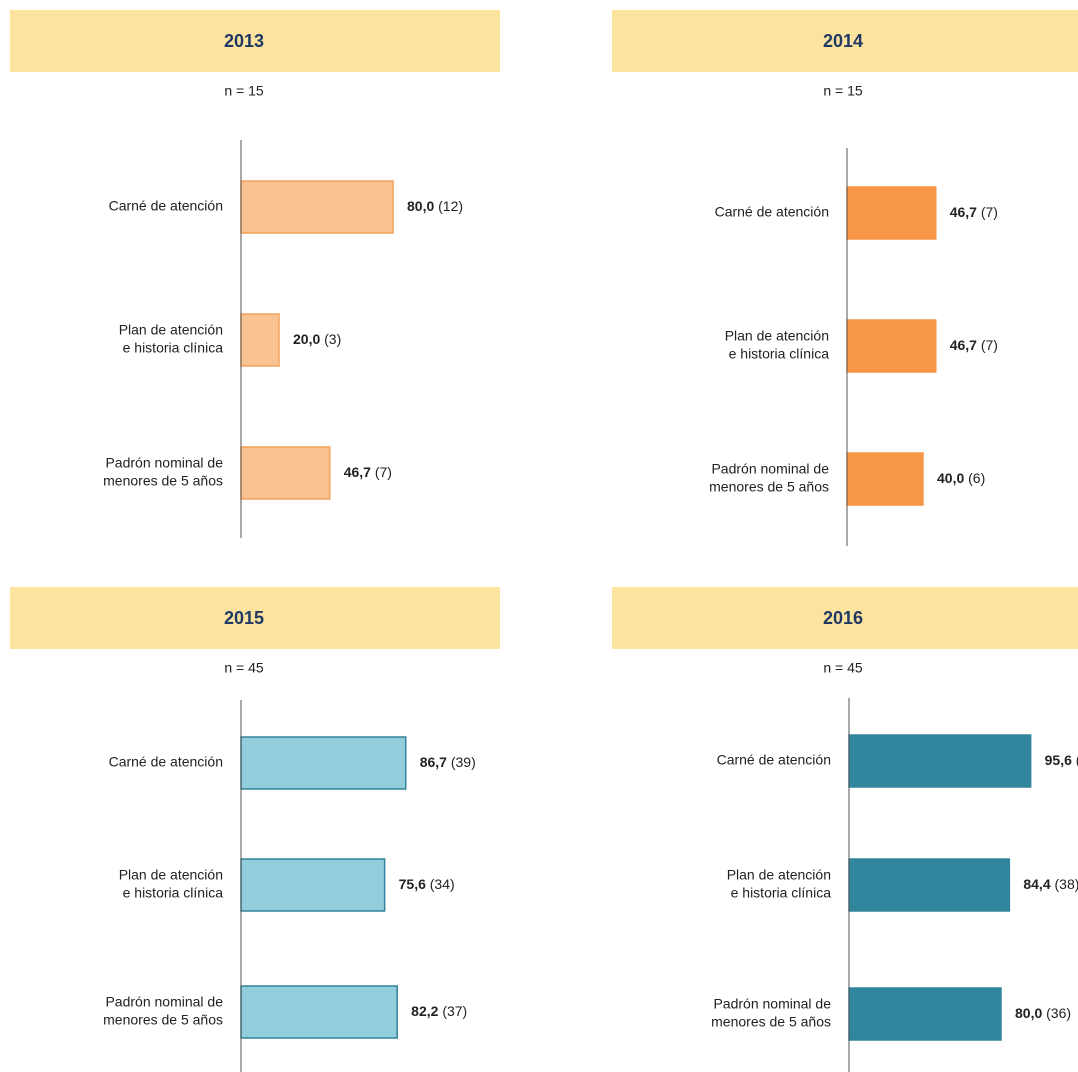 The image size is (1078, 1072). Describe the element at coordinates (1043, 1013) in the screenshot. I see `value-label: 80,0 (36)` at that location.